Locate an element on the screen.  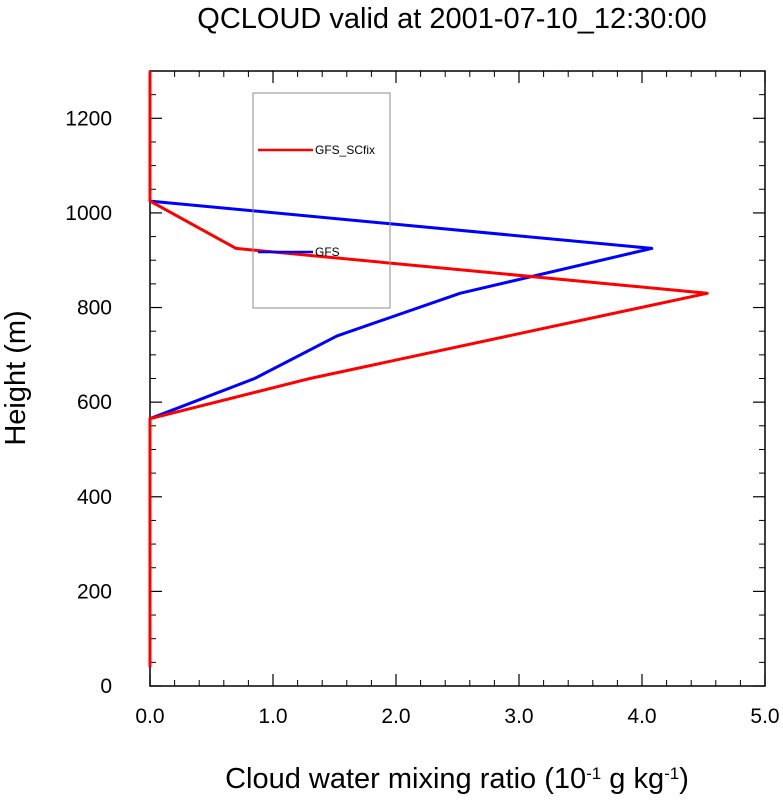
x-tick-label: 1.0 is located at coordinates (272, 716).